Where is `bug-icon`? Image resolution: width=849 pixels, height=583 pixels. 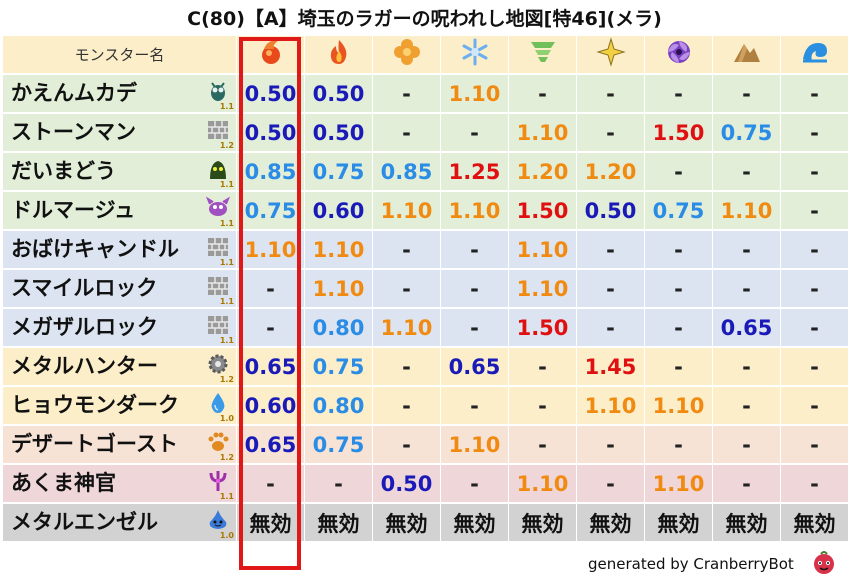 bug-icon is located at coordinates (218, 91).